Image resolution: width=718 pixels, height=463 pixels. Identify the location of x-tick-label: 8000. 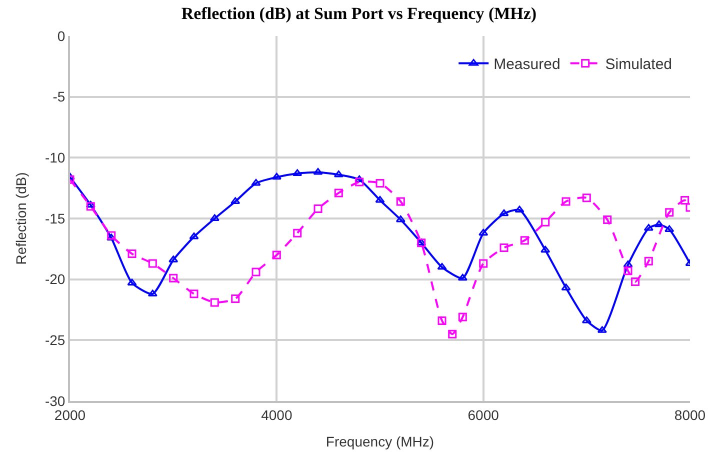
(690, 414).